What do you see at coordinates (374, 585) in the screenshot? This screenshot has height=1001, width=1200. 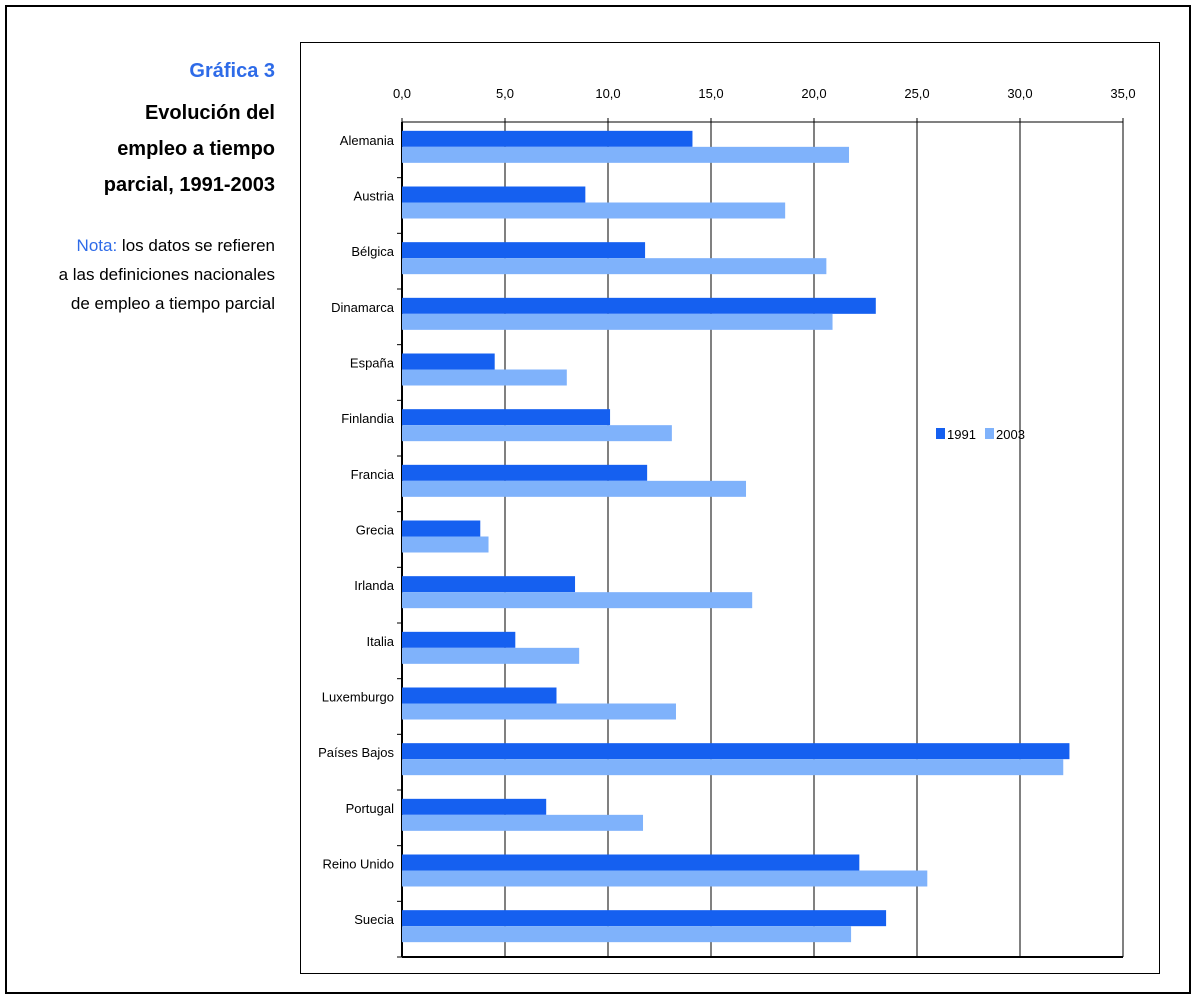 I see `category-label: Irlanda` at bounding box center [374, 585].